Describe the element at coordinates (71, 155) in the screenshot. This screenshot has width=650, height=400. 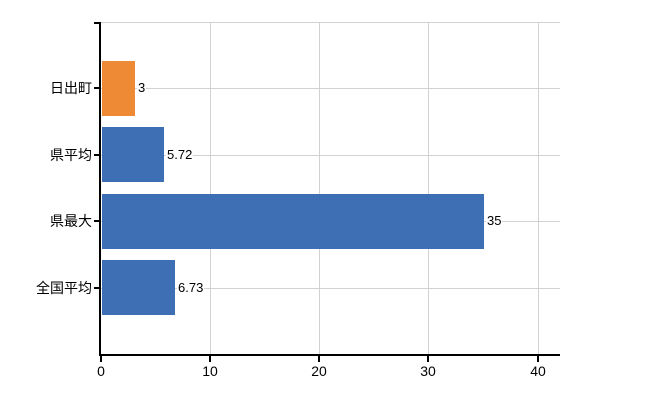
I see `category-label: 県平均` at that location.